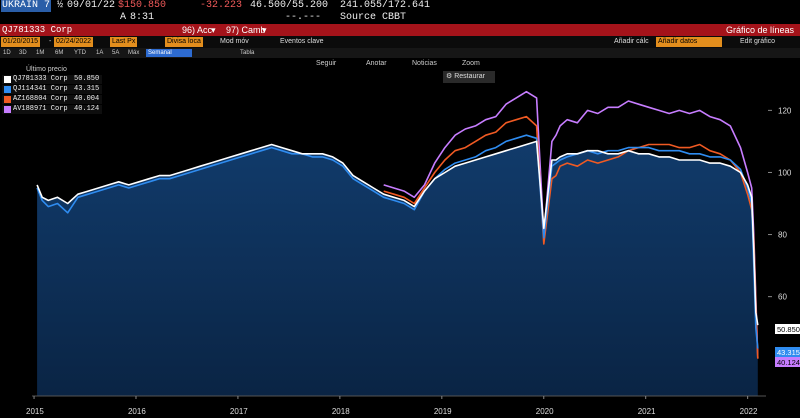 Image resolution: width=800 pixels, height=418 pixels. Describe the element at coordinates (782, 235) in the screenshot. I see `y-tick-label: 80` at that location.